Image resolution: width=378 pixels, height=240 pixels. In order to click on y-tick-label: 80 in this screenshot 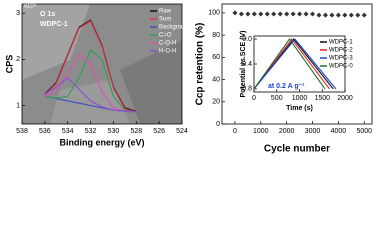, I will do `click(216, 35)`.